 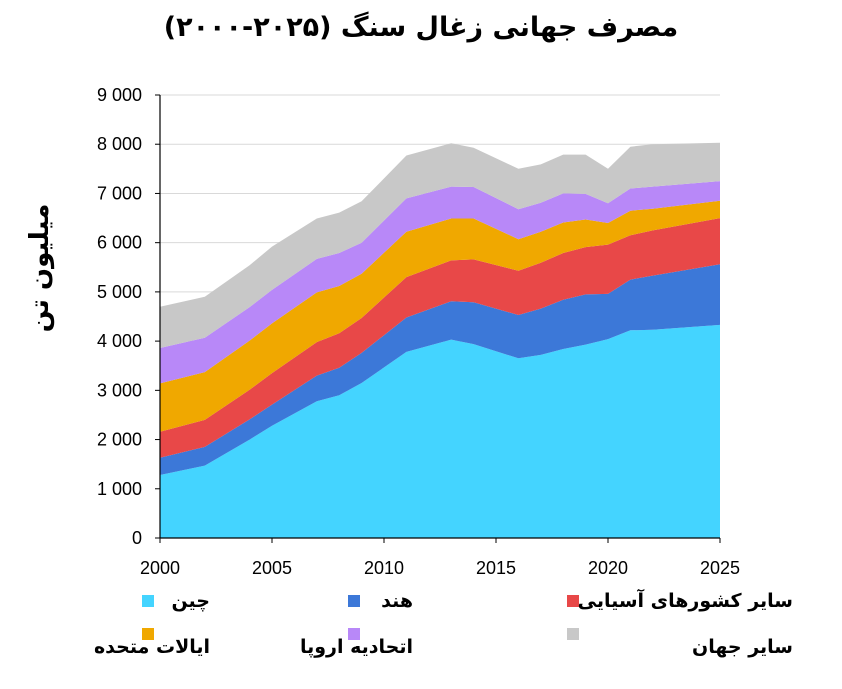 I want to click on y-tick-label: 2 000, so click(x=119, y=440).